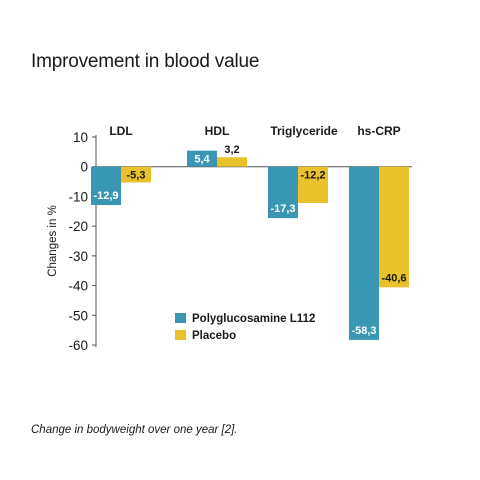 The width and height of the screenshot is (480, 480). Describe the element at coordinates (253, 319) in the screenshot. I see `legend-label: Polyglucosamine L112` at that location.